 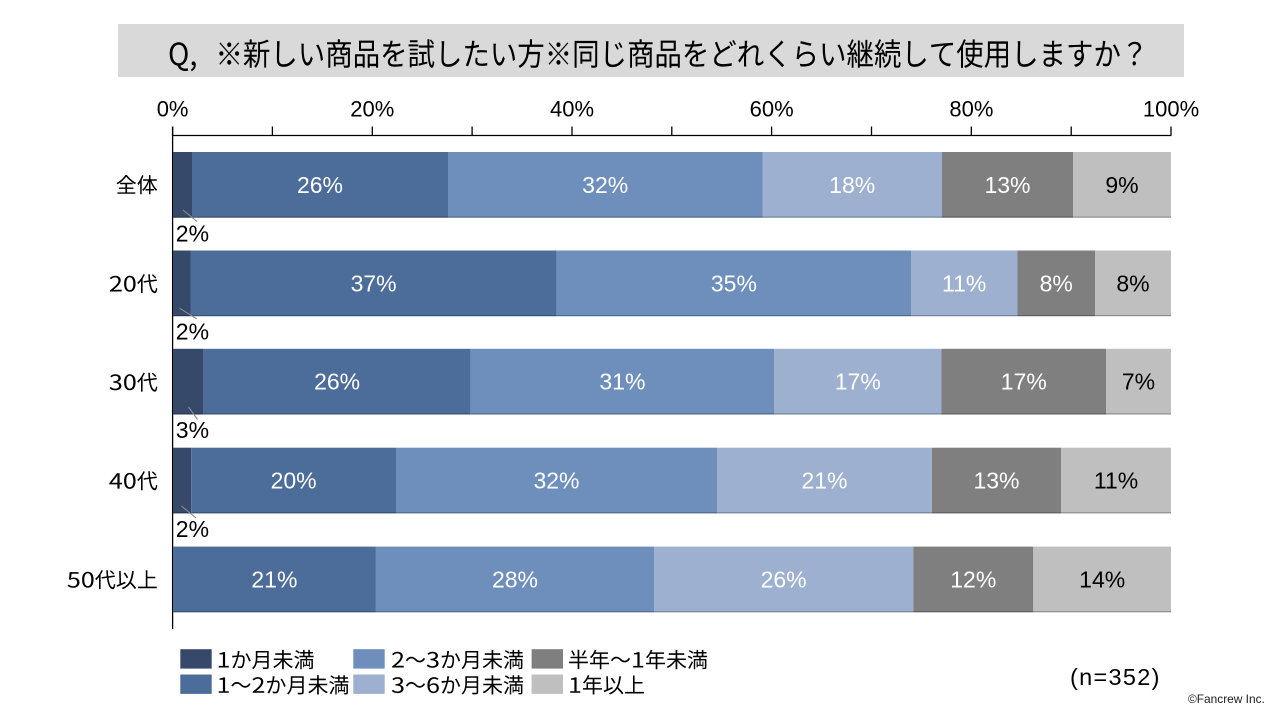 What do you see at coordinates (1102, 580) in the screenshot?
I see `svg-text: 14%` at bounding box center [1102, 580].